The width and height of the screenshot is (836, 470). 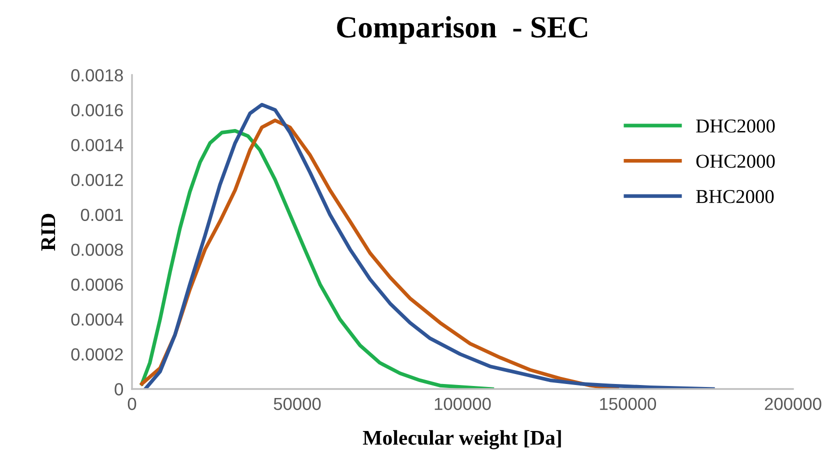 I want to click on x-tick-label: 50000, so click(x=297, y=404).